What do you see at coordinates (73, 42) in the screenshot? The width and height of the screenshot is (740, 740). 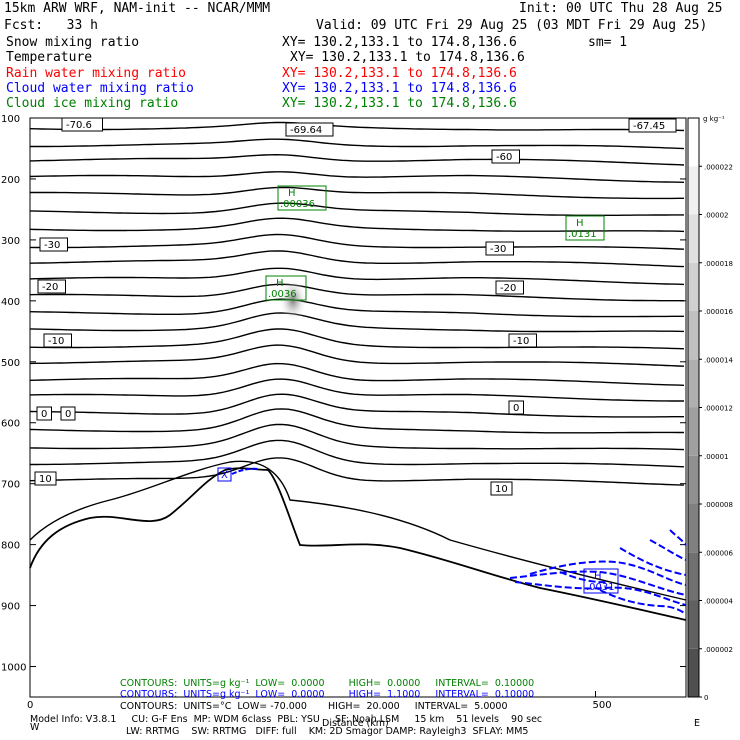 I see `field-name: Snow mixing ratio` at bounding box center [73, 42].